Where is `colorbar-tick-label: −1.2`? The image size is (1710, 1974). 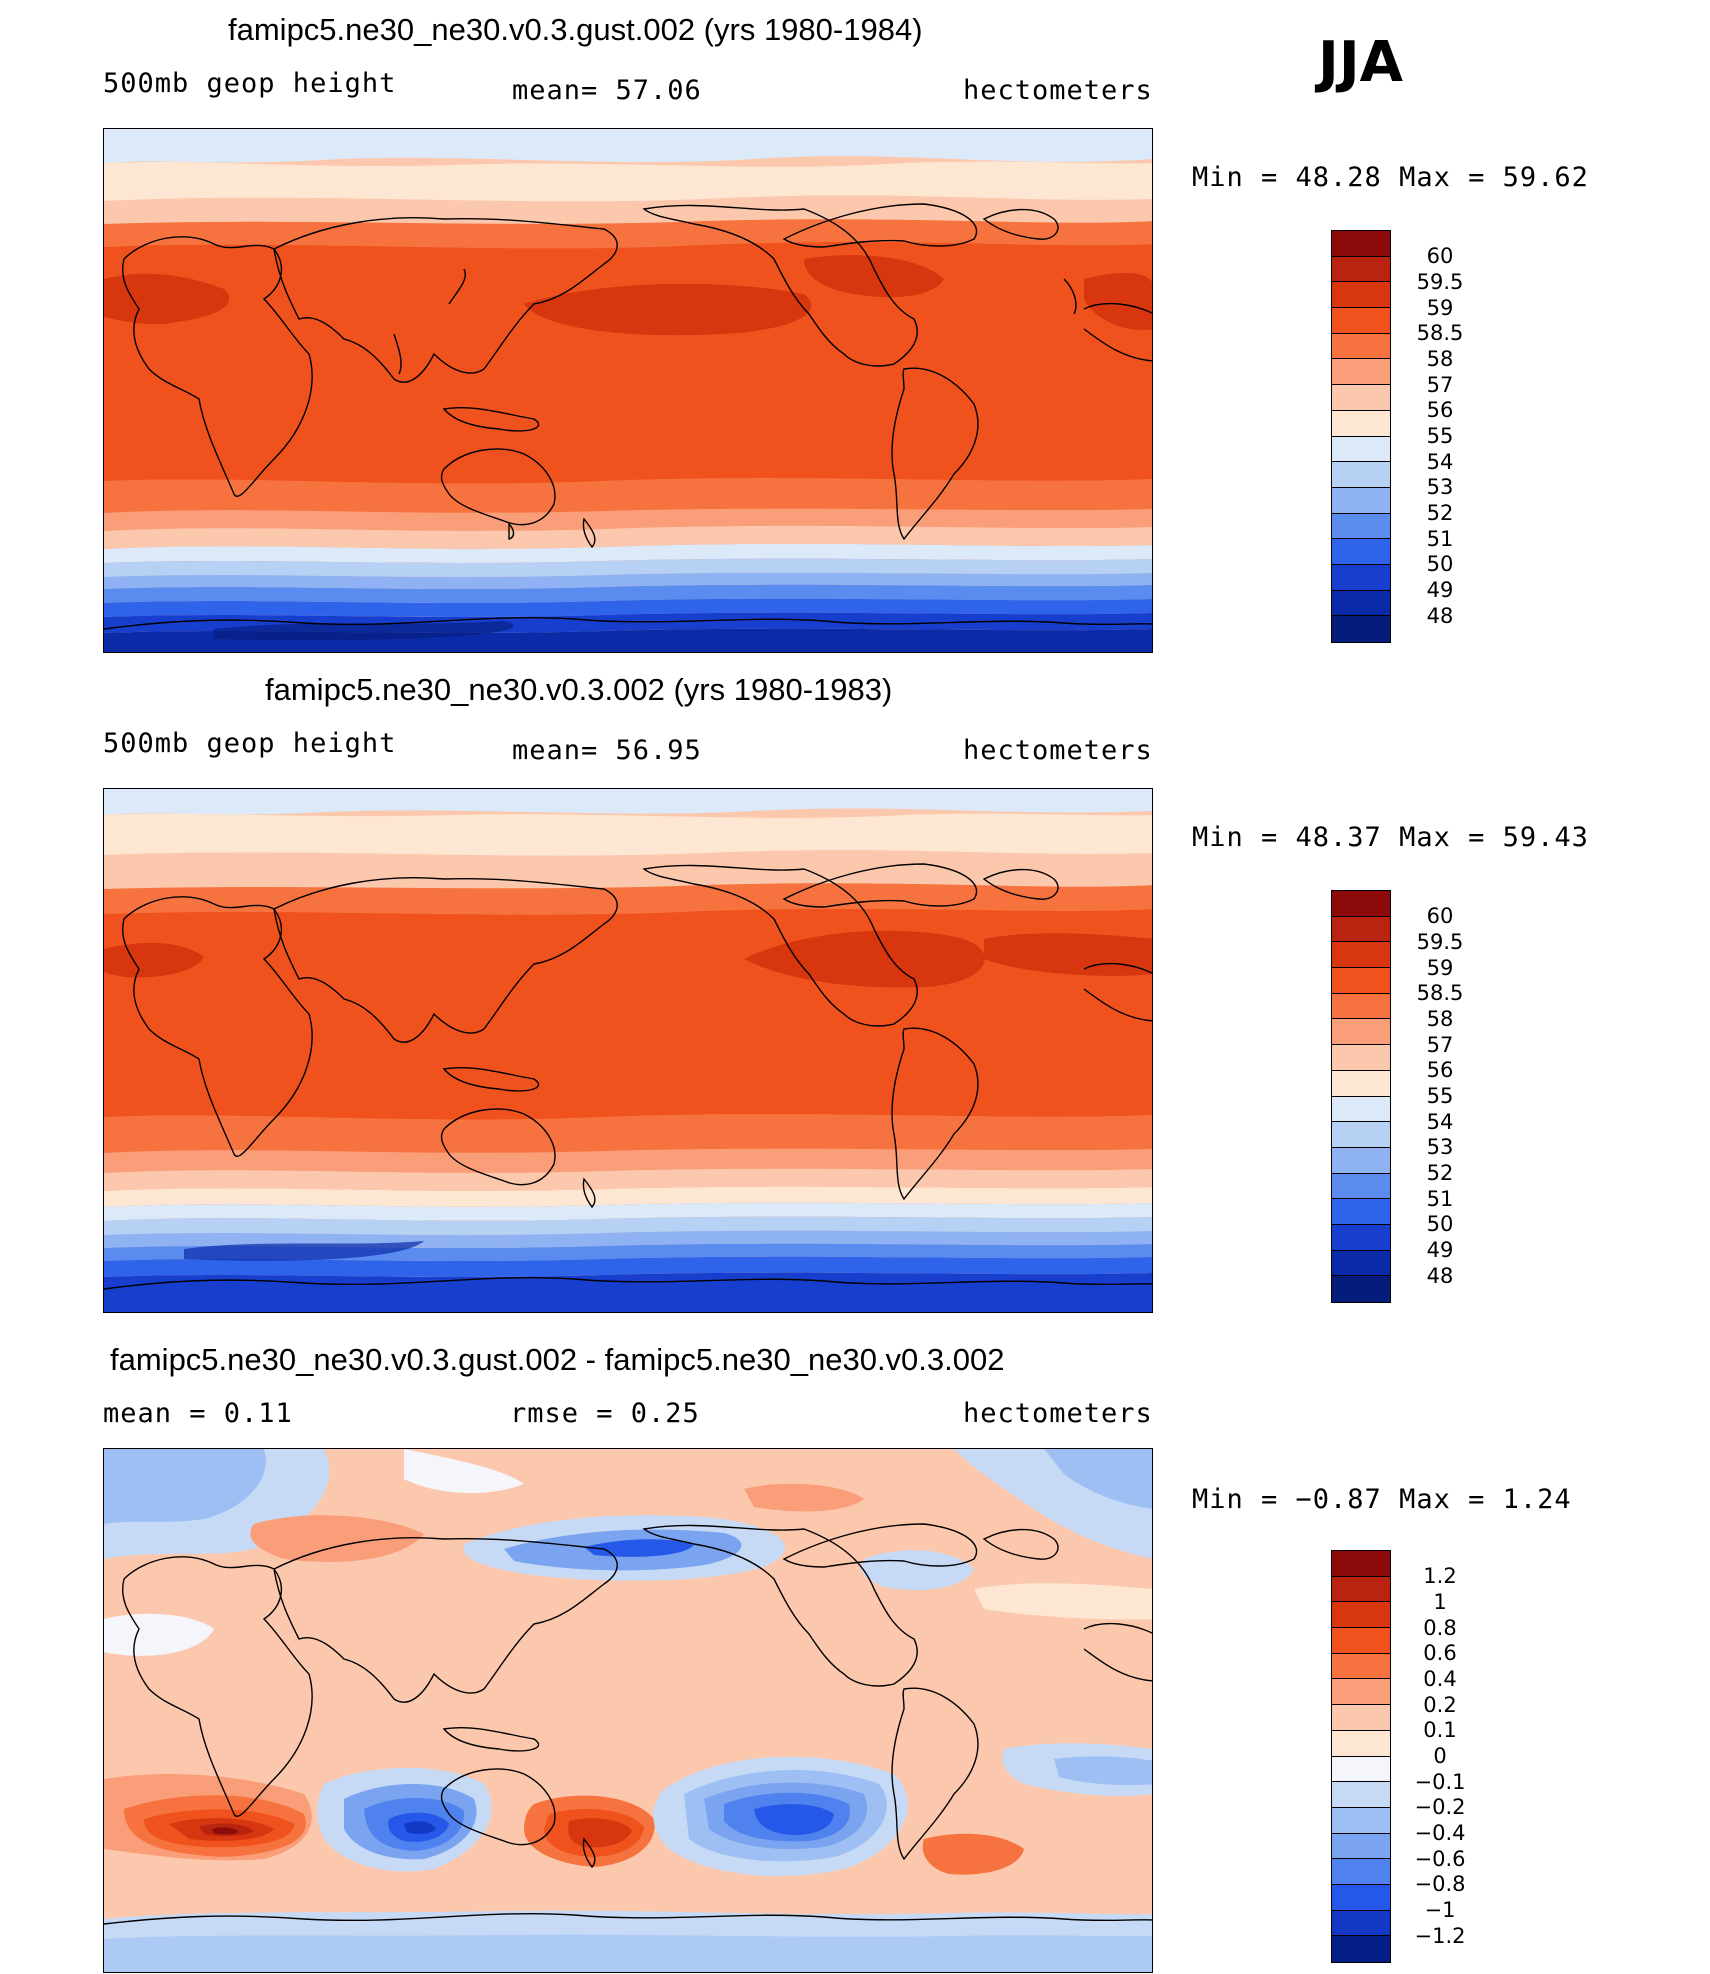 colorbar-tick-label: −1.2 is located at coordinates (1440, 1936).